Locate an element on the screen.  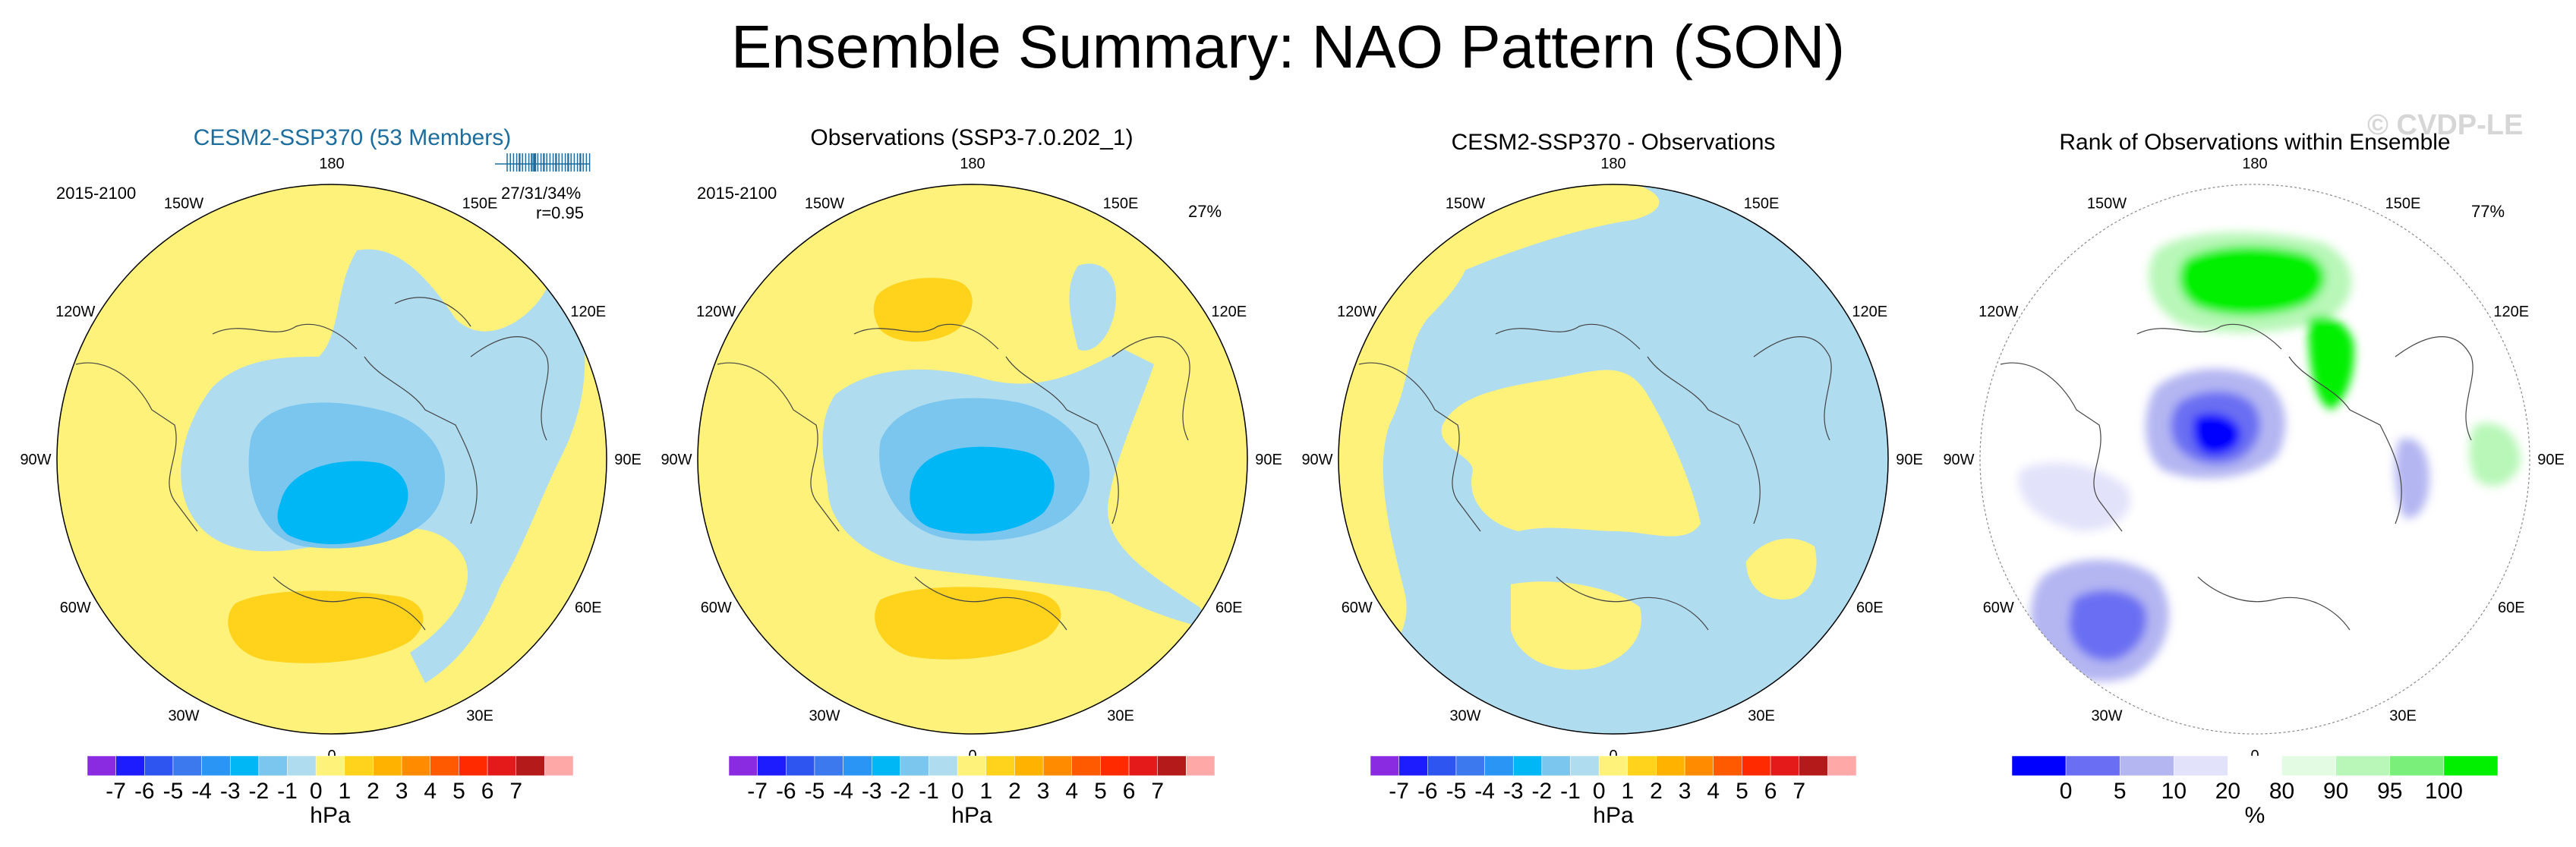
panel-2-colorbar-tick: 6 is located at coordinates (1129, 791).